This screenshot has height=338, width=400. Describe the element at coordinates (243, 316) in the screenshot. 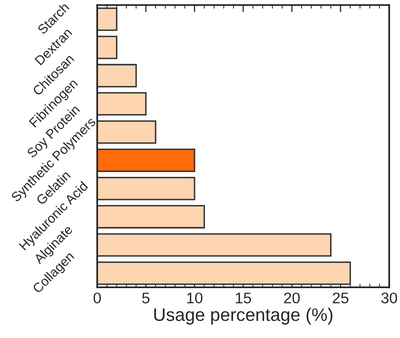

I see `x-axis-title: Usage percentage (%)` at that location.